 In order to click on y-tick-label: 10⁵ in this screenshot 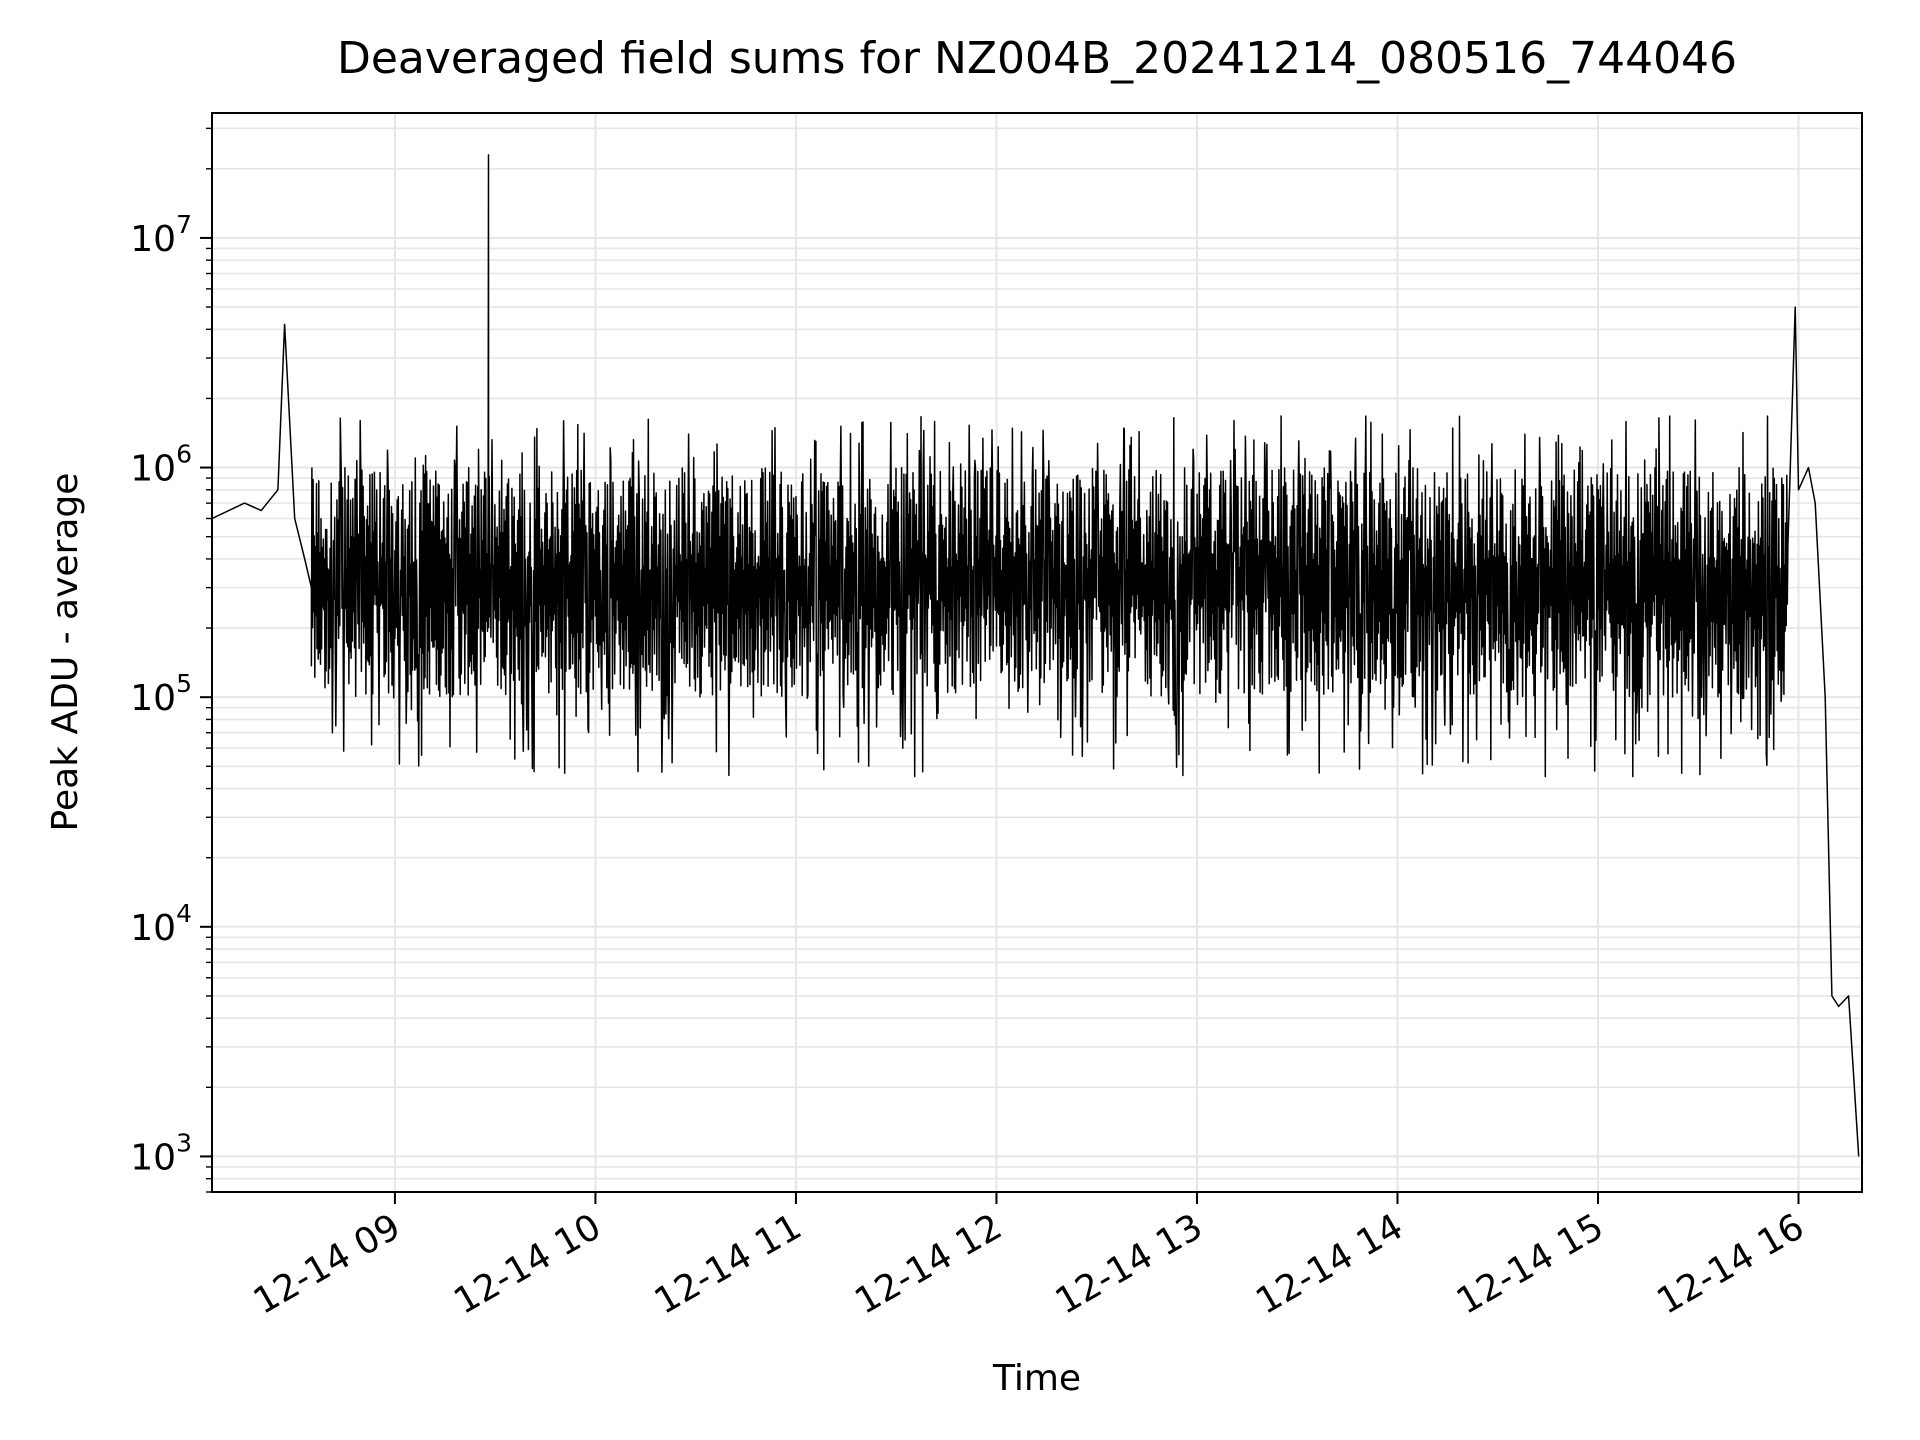, I will do `click(161, 694)`.